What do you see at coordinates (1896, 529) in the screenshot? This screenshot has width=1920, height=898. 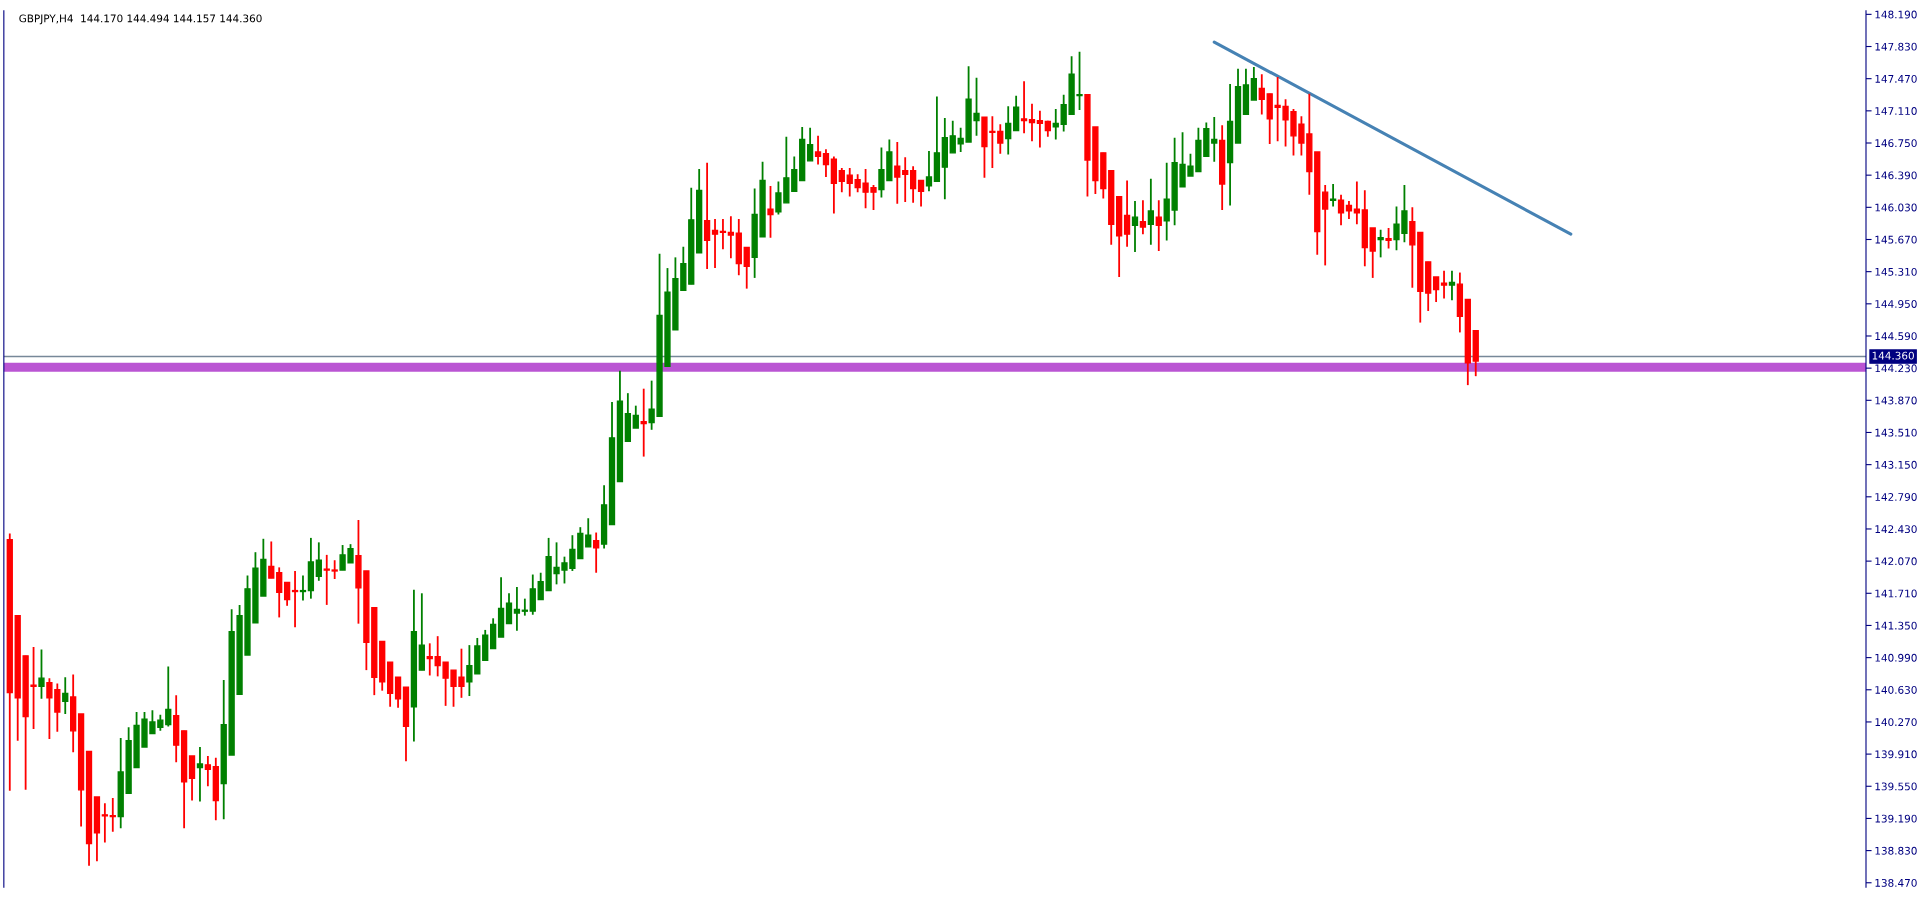 I see `y-tick-label: 142.430` at bounding box center [1896, 529].